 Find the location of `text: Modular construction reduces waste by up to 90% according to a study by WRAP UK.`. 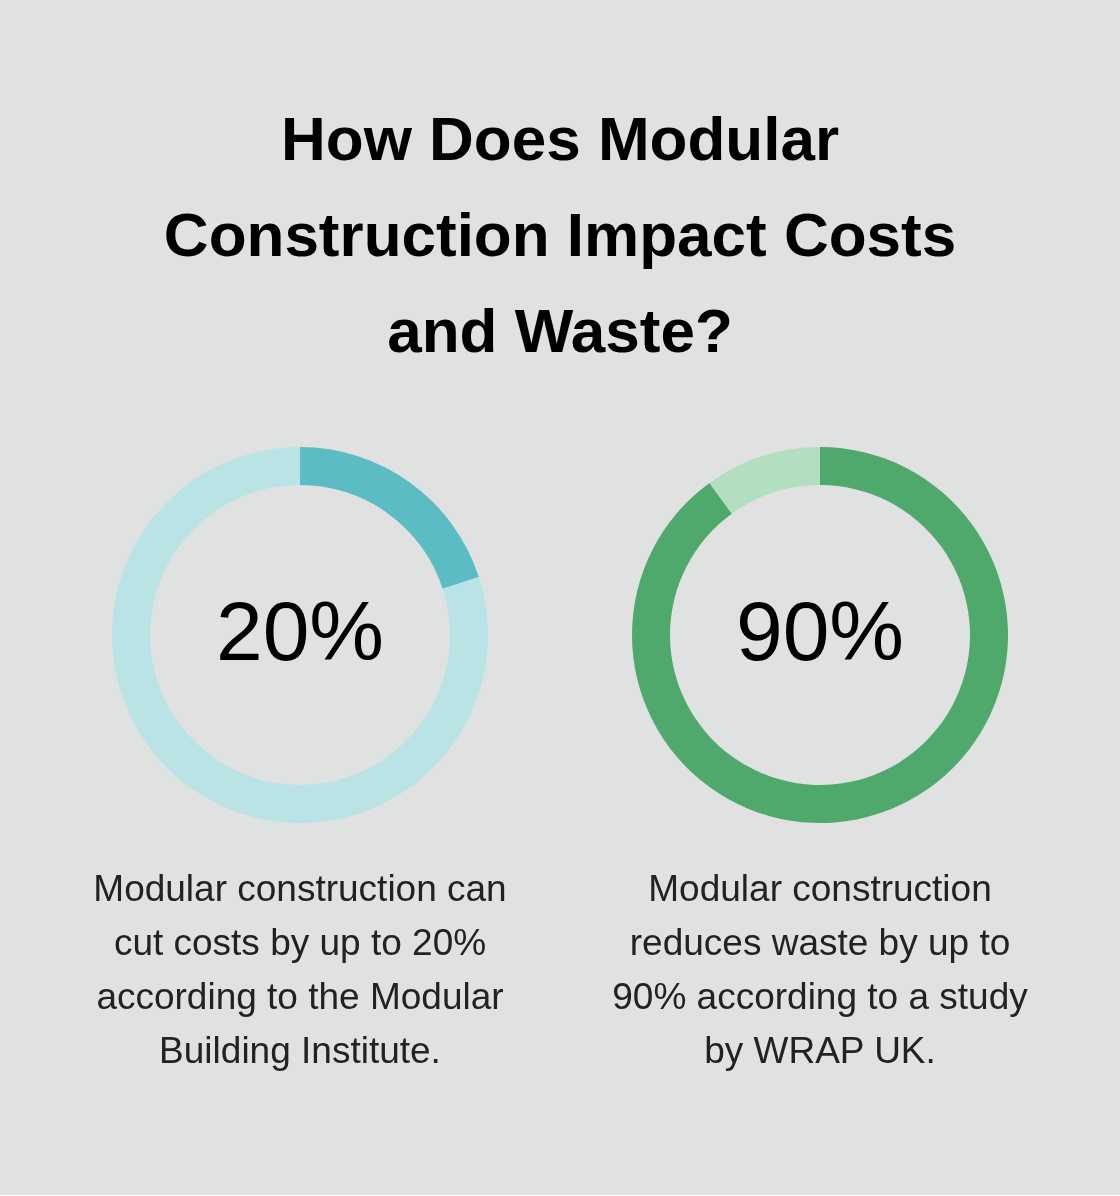

text: Modular construction reduces waste by up to 90% according to a study by WRAP UK. is located at coordinates (820, 969).